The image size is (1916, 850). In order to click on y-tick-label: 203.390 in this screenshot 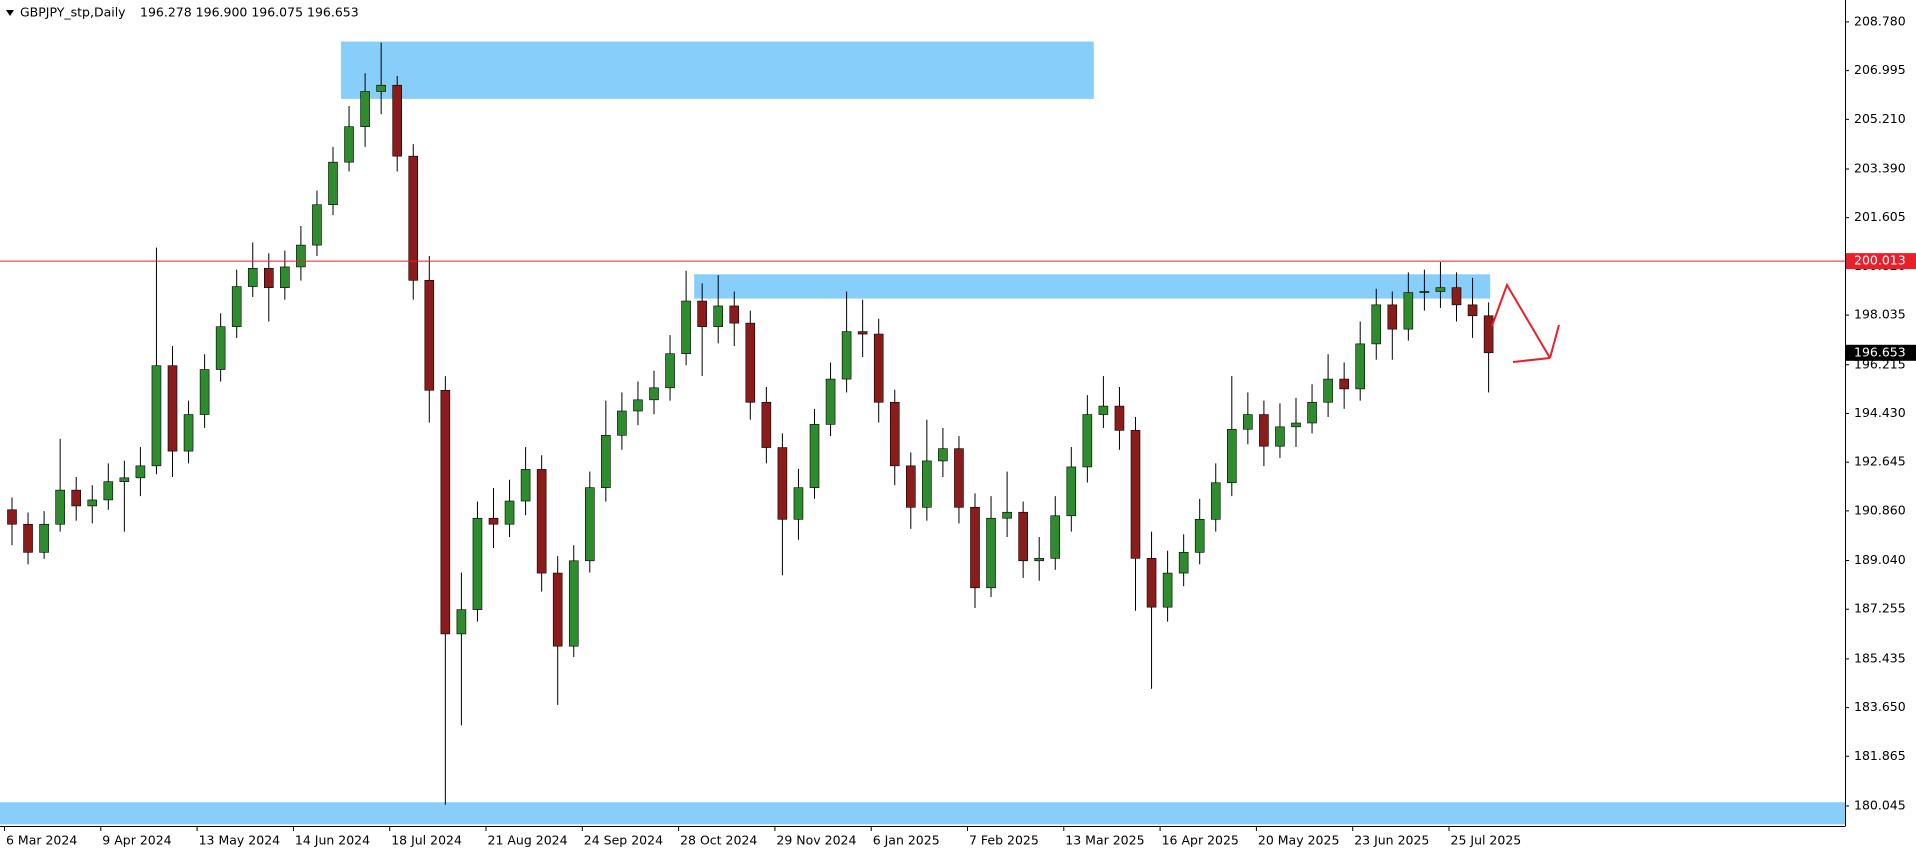, I will do `click(1880, 167)`.